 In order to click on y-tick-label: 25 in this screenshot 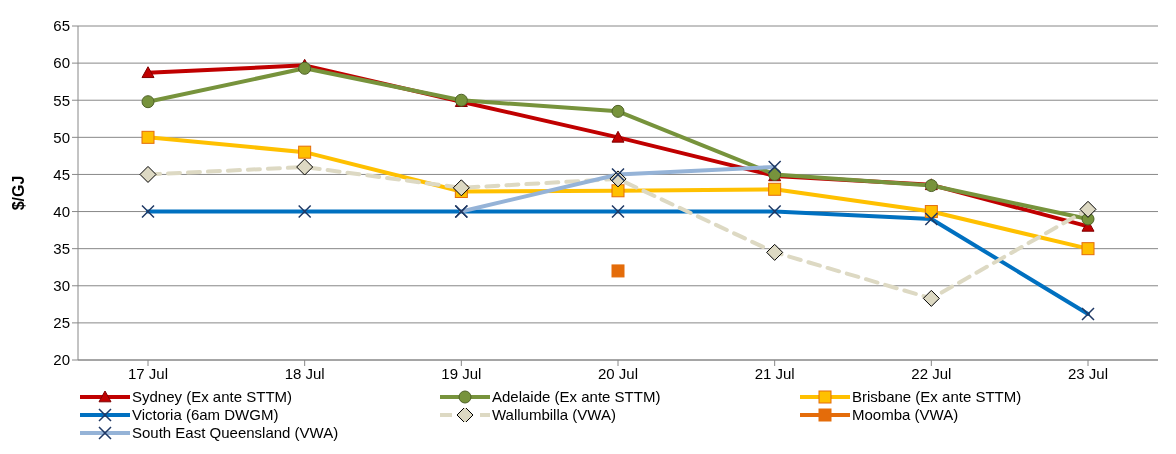, I will do `click(61, 323)`.